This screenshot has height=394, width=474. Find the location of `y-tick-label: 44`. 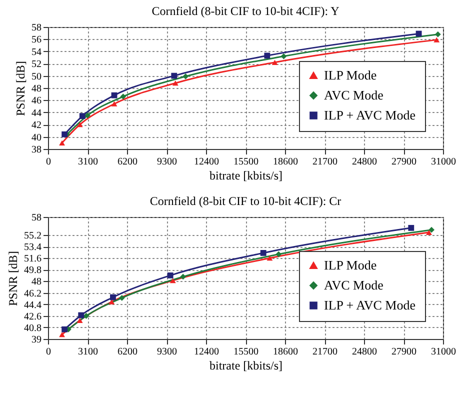

y-tick-label: 44 is located at coordinates (37, 113).